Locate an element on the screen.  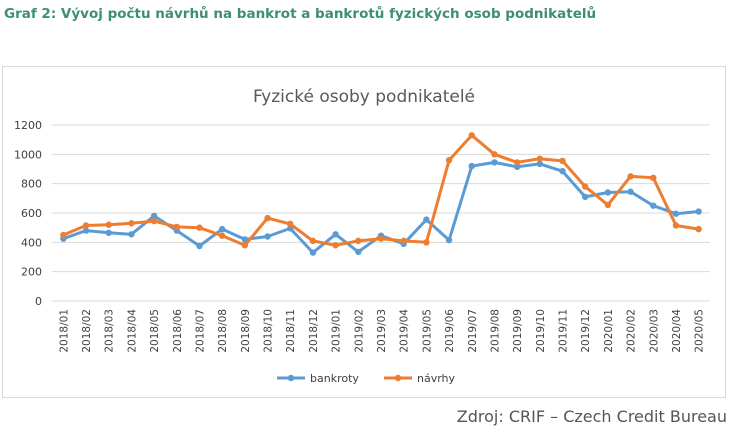
x-tick-label: 2018/06 is located at coordinates (178, 331).